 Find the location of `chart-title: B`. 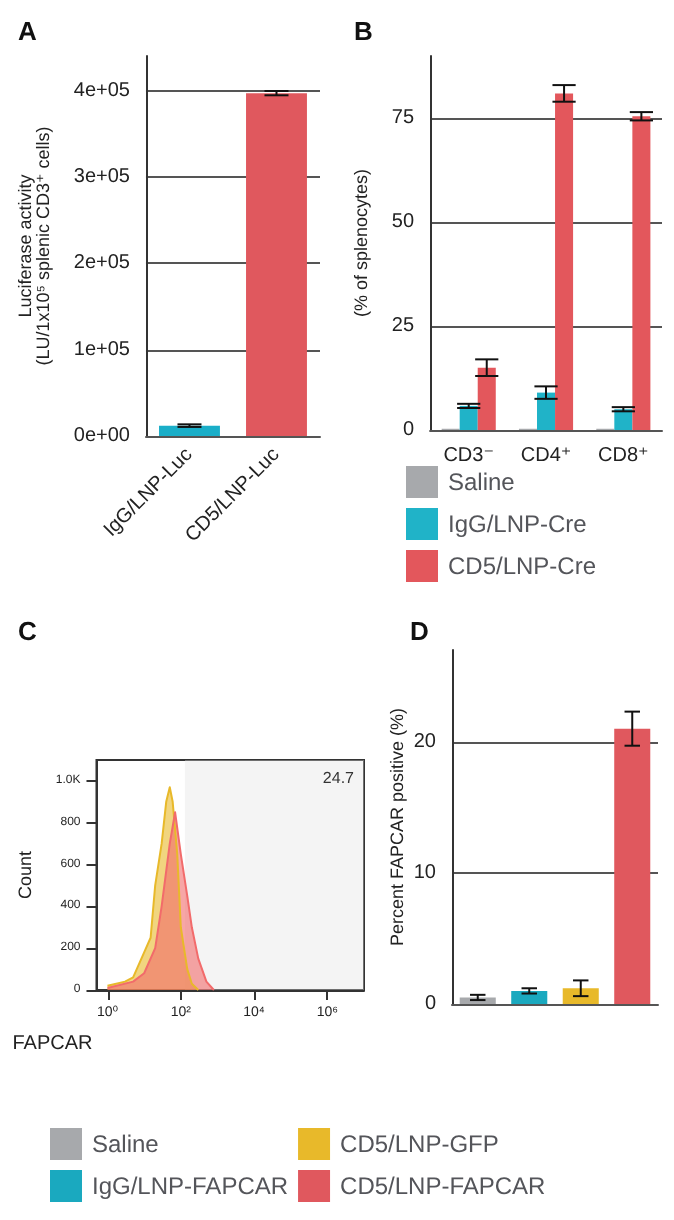

chart-title: B is located at coordinates (363, 31).